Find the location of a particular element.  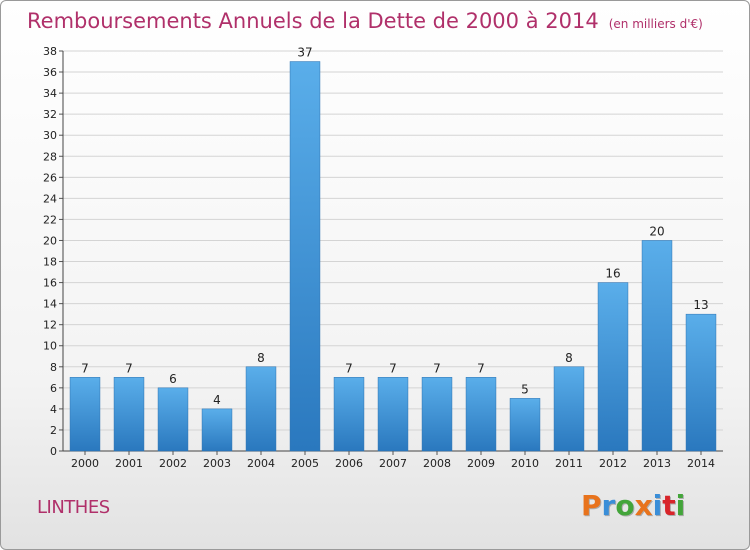

logo-letter: t is located at coordinates (669, 505).